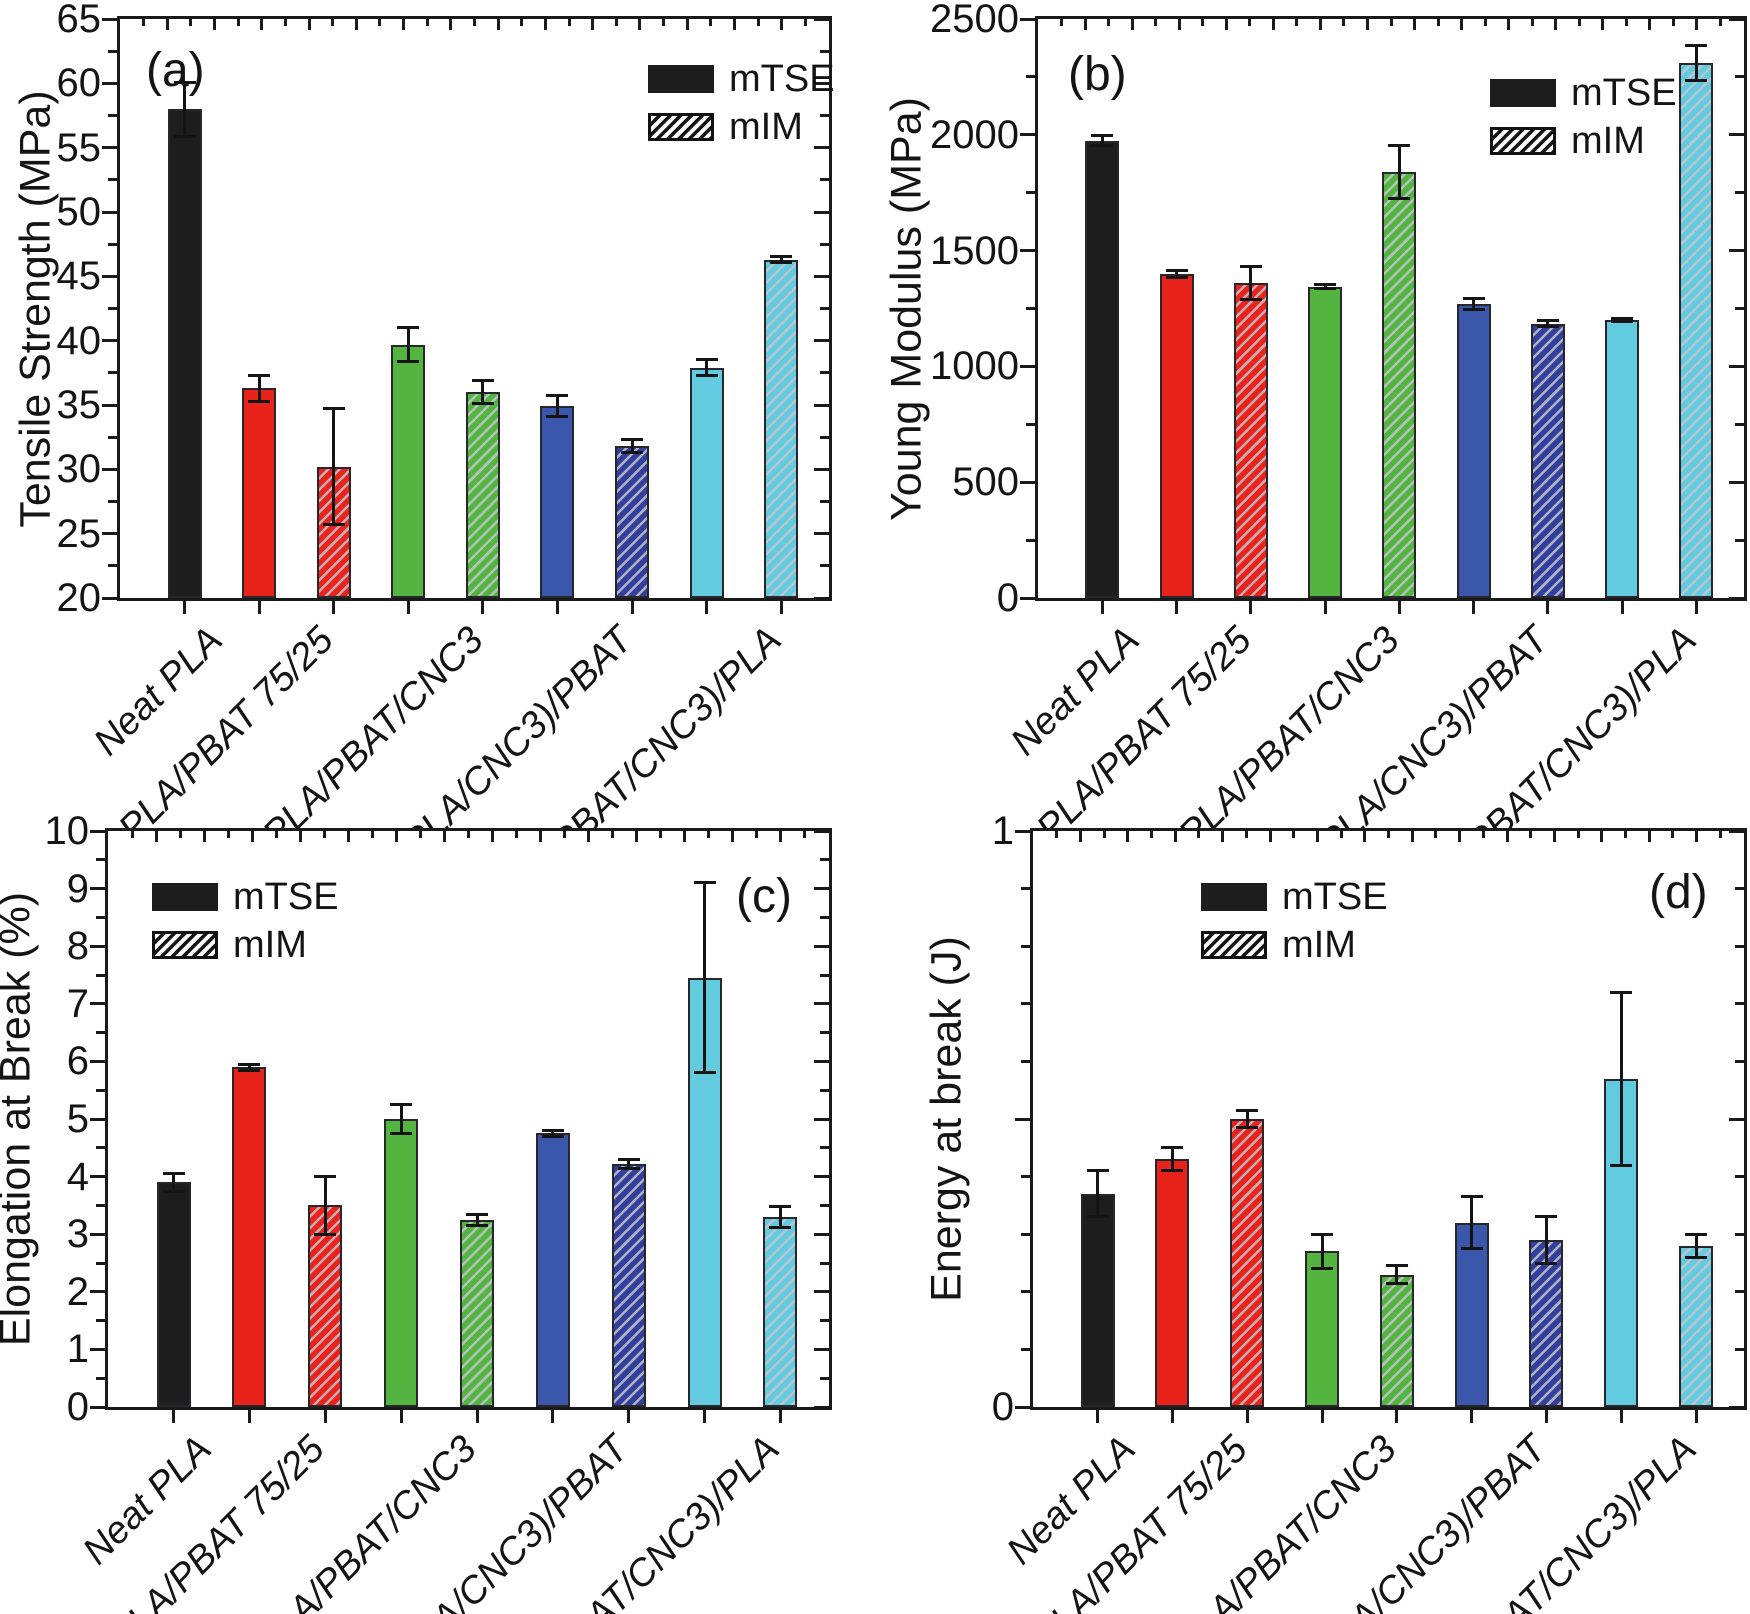 The image size is (1750, 1614). Describe the element at coordinates (1007, 598) in the screenshot. I see `y-tick-label: 0` at that location.